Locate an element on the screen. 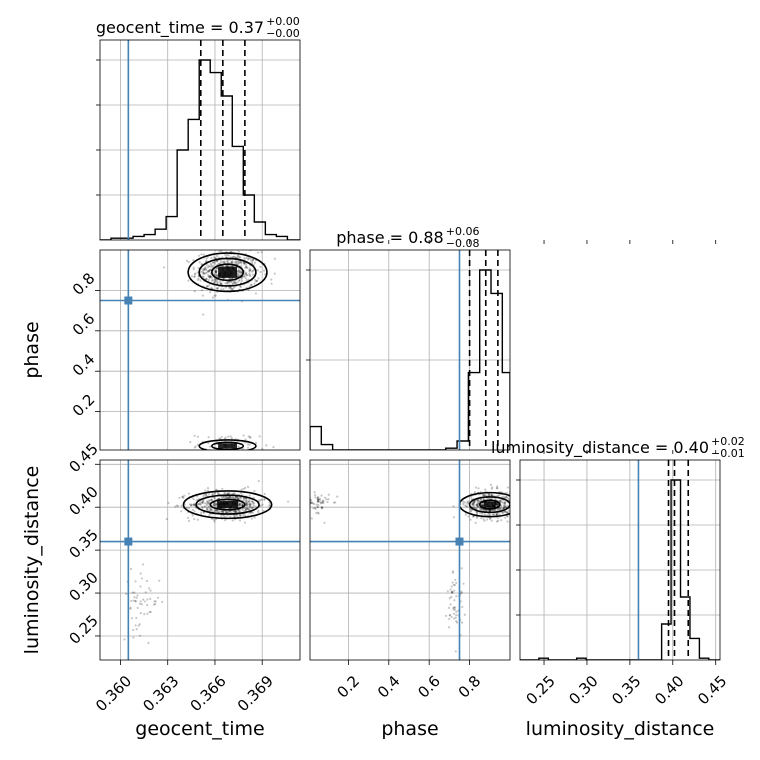 The width and height of the screenshot is (760, 760). y-tick-label: 0.30 is located at coordinates (83, 587).